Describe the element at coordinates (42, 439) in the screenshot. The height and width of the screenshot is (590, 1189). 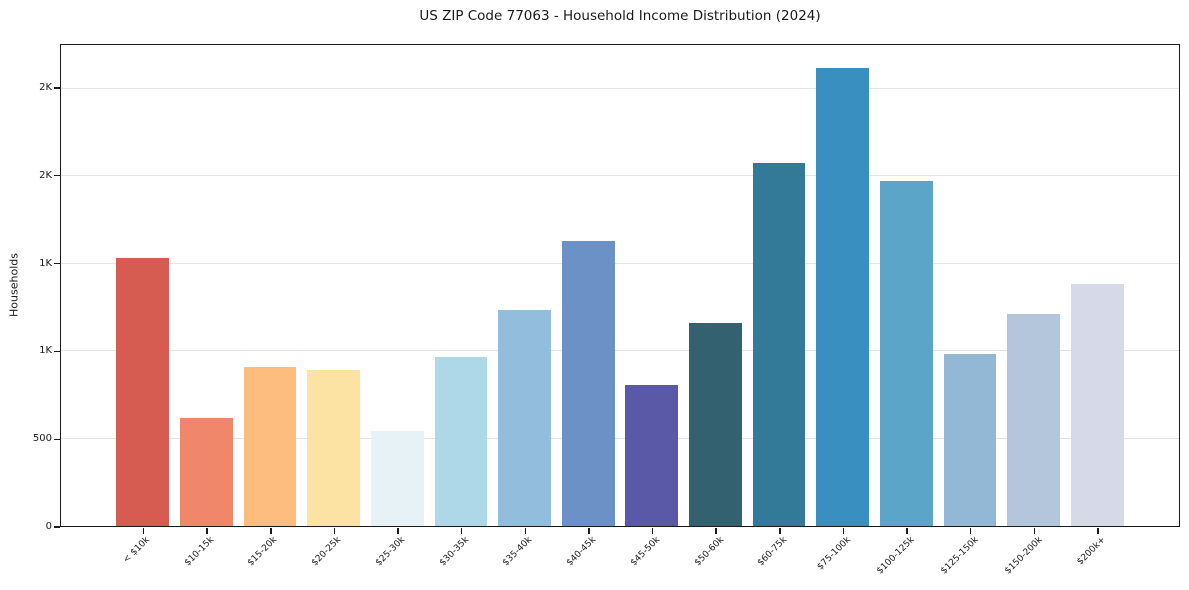
I see `y-tick-label: 500` at that location.